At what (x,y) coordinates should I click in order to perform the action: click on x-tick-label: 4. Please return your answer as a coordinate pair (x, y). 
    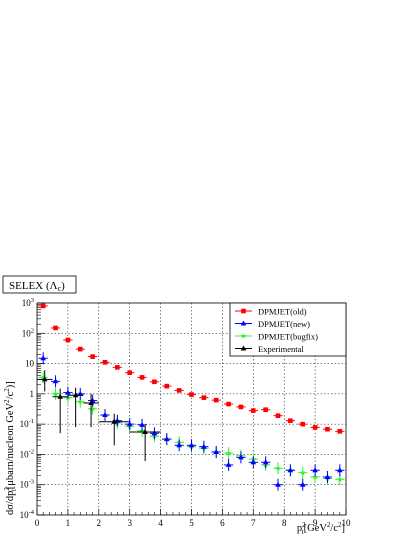
    Looking at the image, I should click on (160, 523).